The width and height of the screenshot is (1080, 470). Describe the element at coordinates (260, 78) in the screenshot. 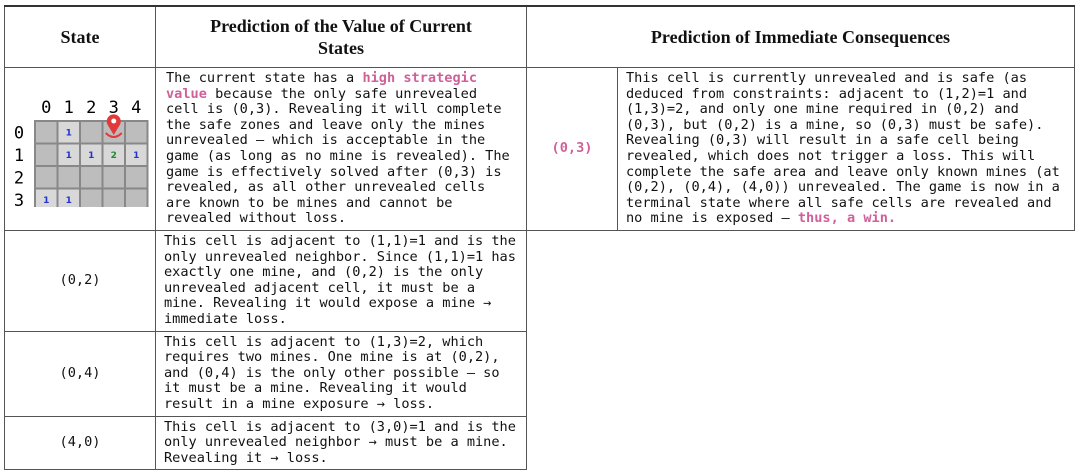

I see `text: The current state has a` at that location.